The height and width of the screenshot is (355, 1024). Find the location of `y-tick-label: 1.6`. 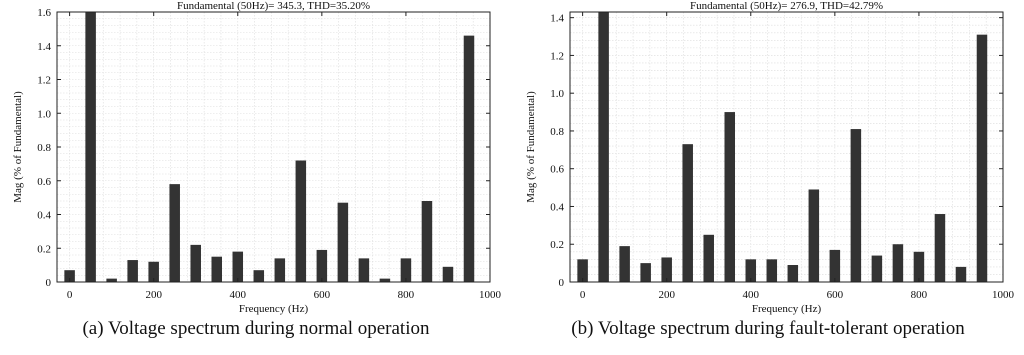

y-tick-label: 1.6 is located at coordinates (44, 13).